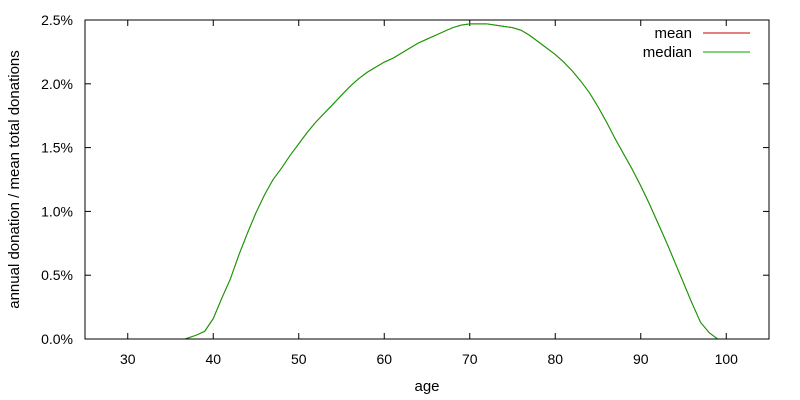  What do you see at coordinates (470, 359) in the screenshot?
I see `x-tick-label: 70` at bounding box center [470, 359].